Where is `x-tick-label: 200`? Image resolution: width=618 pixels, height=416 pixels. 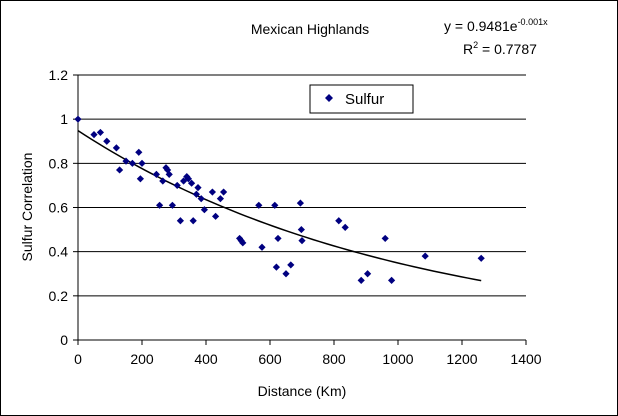
x-tick-label: 200 is located at coordinates (142, 359).